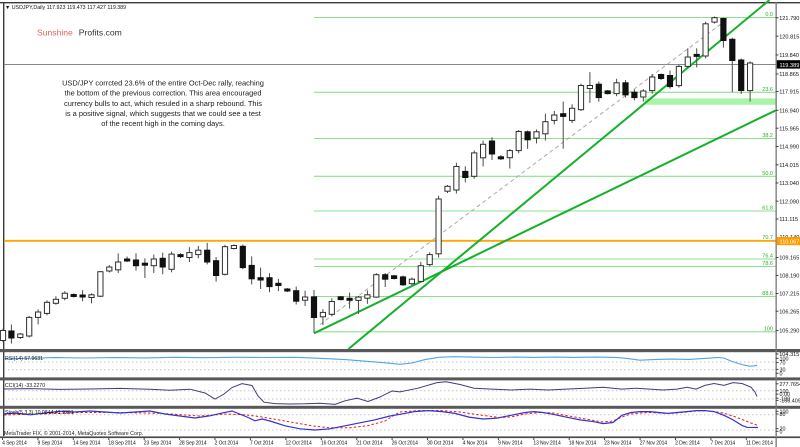  Describe the element at coordinates (687, 444) in the screenshot. I see `svg-text: 2 Dec 2014` at that location.